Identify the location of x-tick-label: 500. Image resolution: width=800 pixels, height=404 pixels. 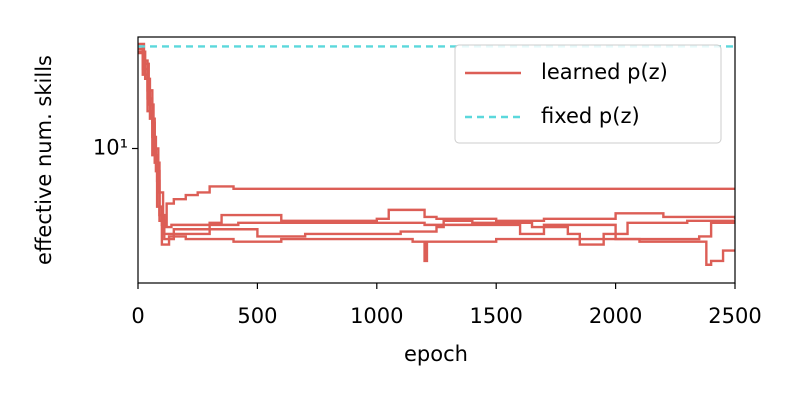
(257, 316).